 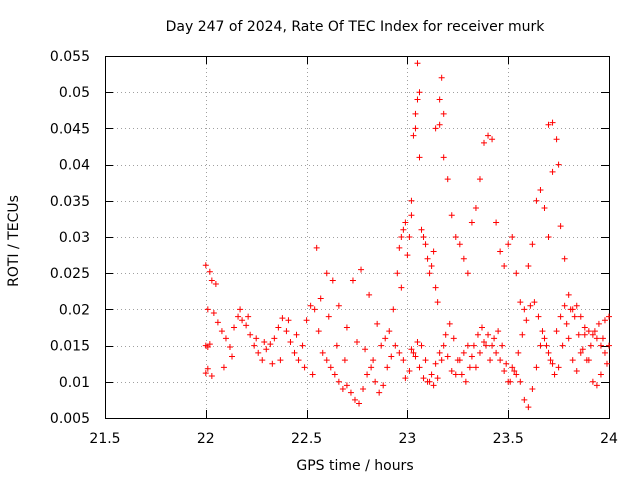 I want to click on x-tick-label: 24, so click(x=609, y=439).